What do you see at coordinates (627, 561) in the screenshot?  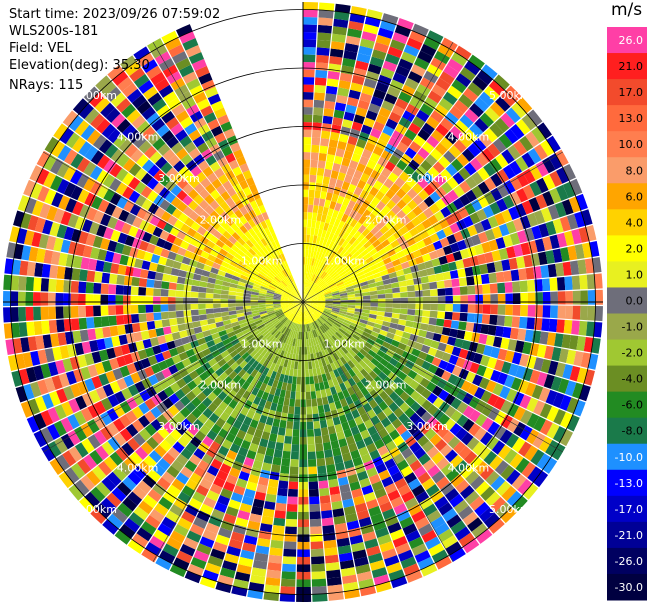 I see `colorbar-swatch` at bounding box center [627, 561].